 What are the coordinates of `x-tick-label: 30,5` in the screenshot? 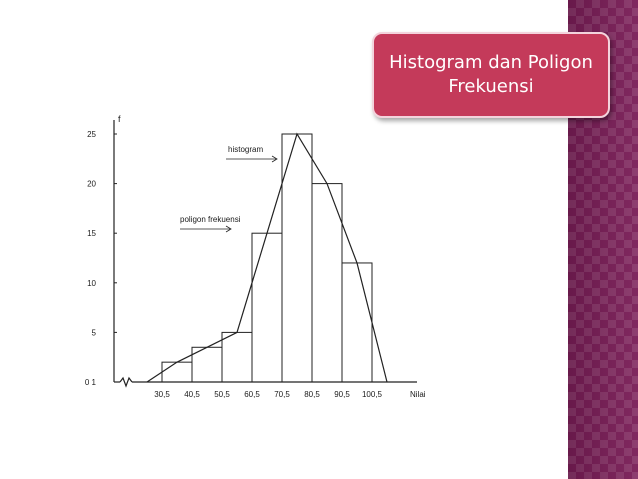 It's located at (162, 394).